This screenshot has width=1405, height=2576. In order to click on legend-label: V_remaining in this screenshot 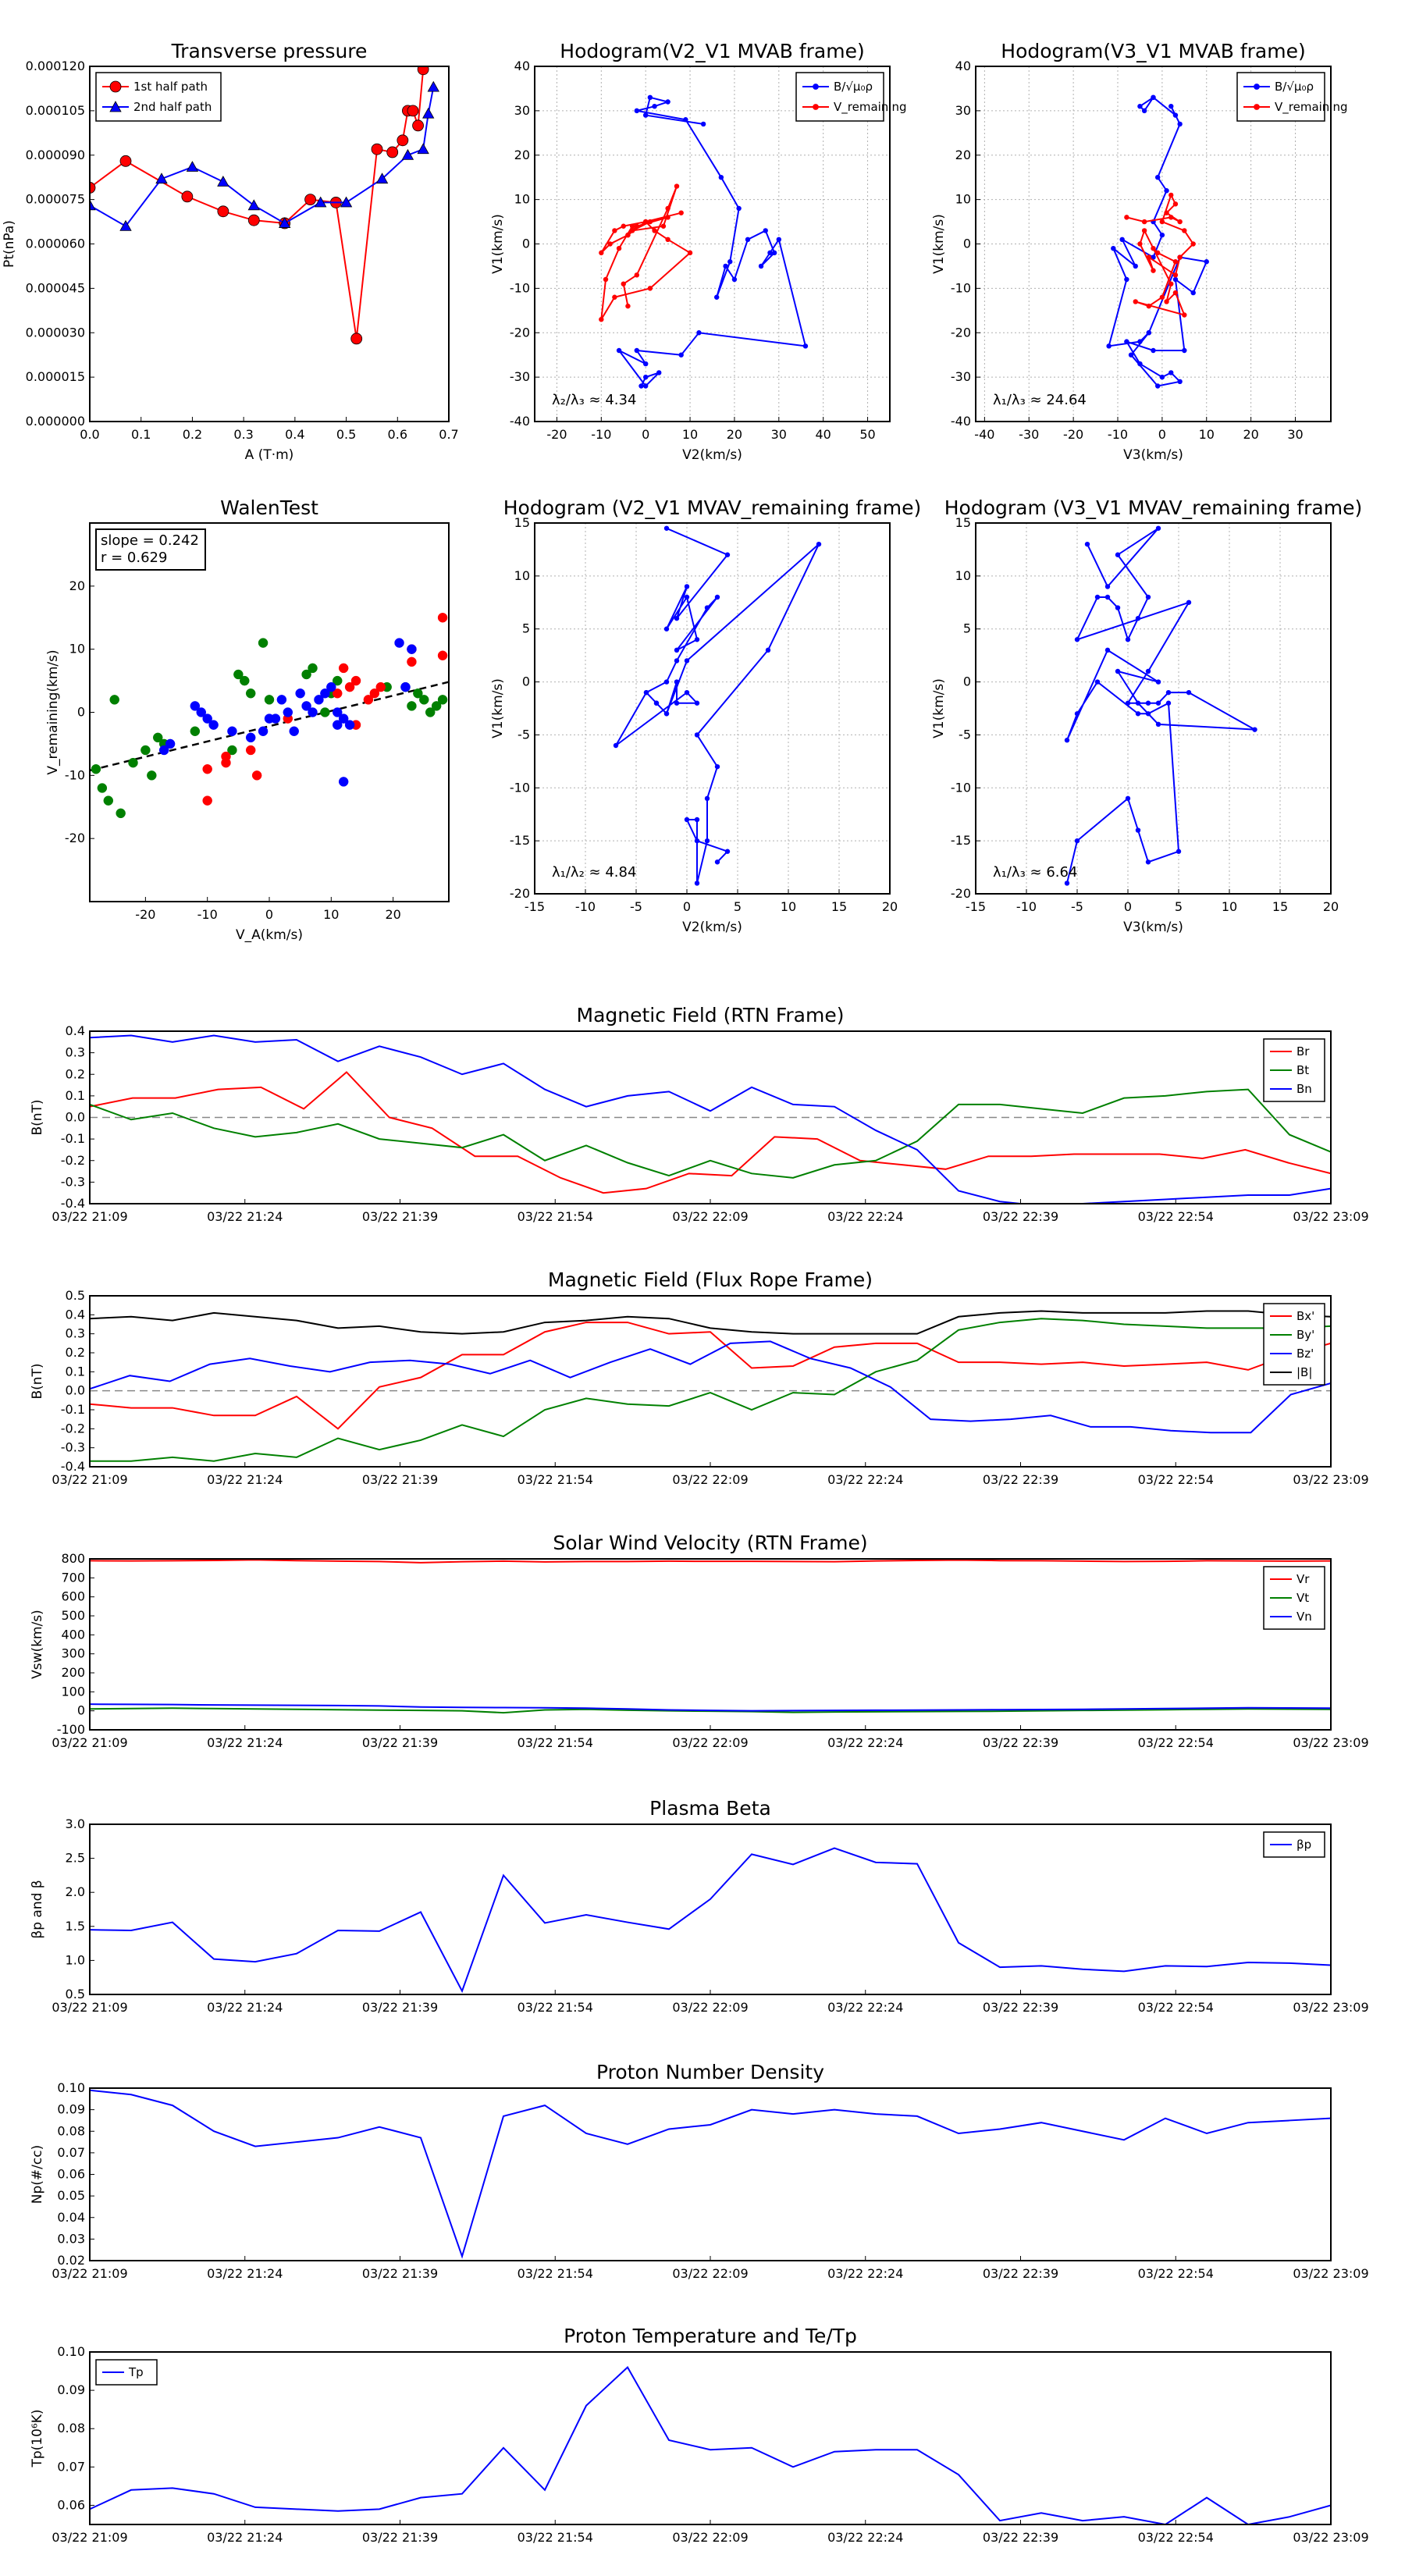, I will do `click(871, 107)`.